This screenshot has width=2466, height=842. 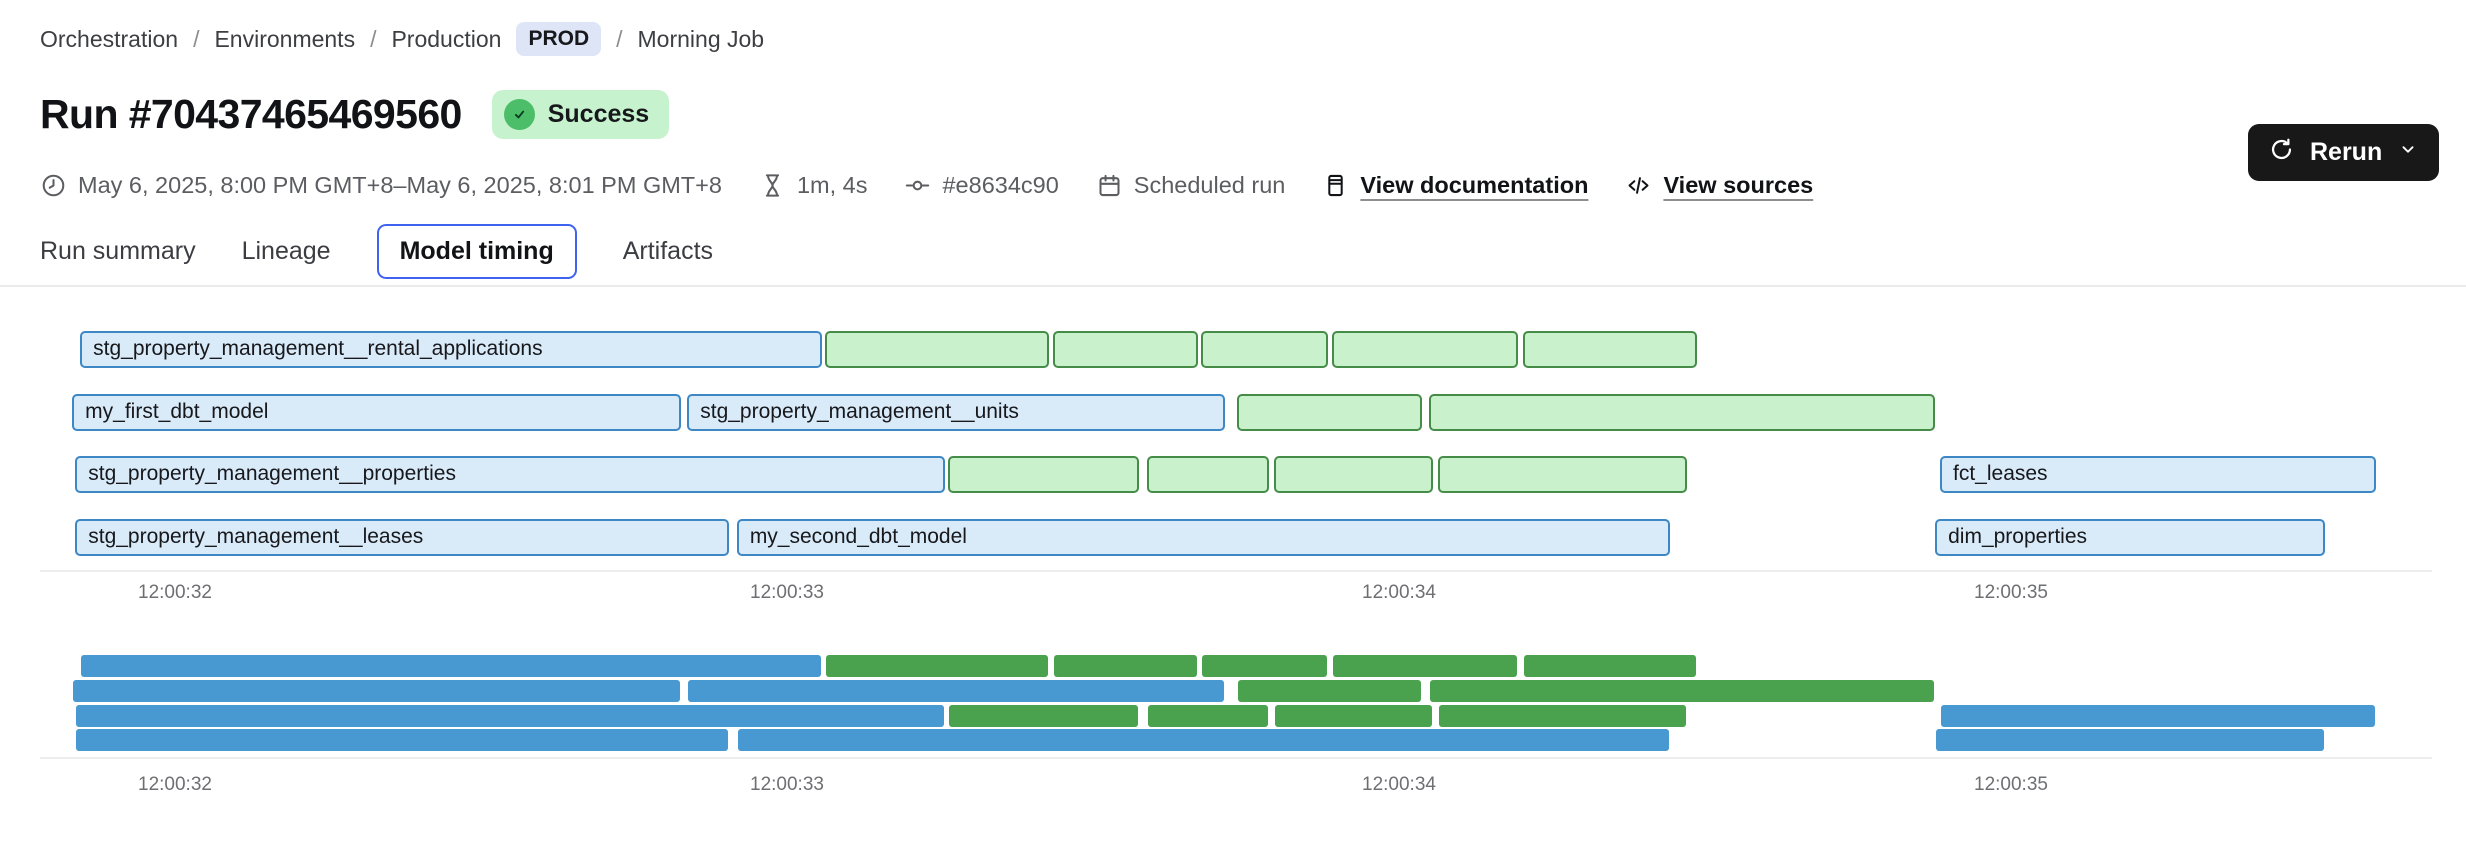 I want to click on status-badge: Success, so click(x=580, y=114).